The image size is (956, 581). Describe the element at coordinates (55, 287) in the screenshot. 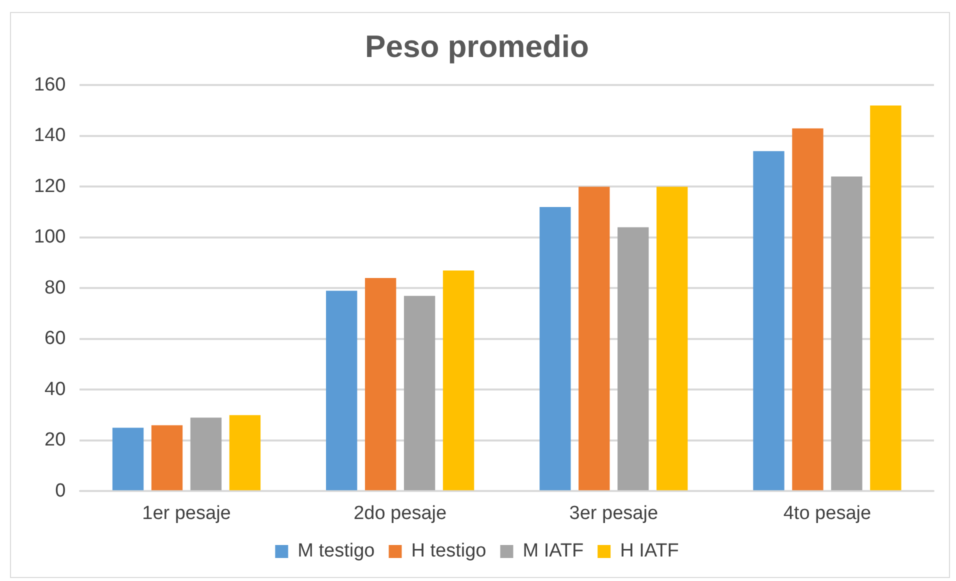

I see `y-tick-label: 80` at that location.